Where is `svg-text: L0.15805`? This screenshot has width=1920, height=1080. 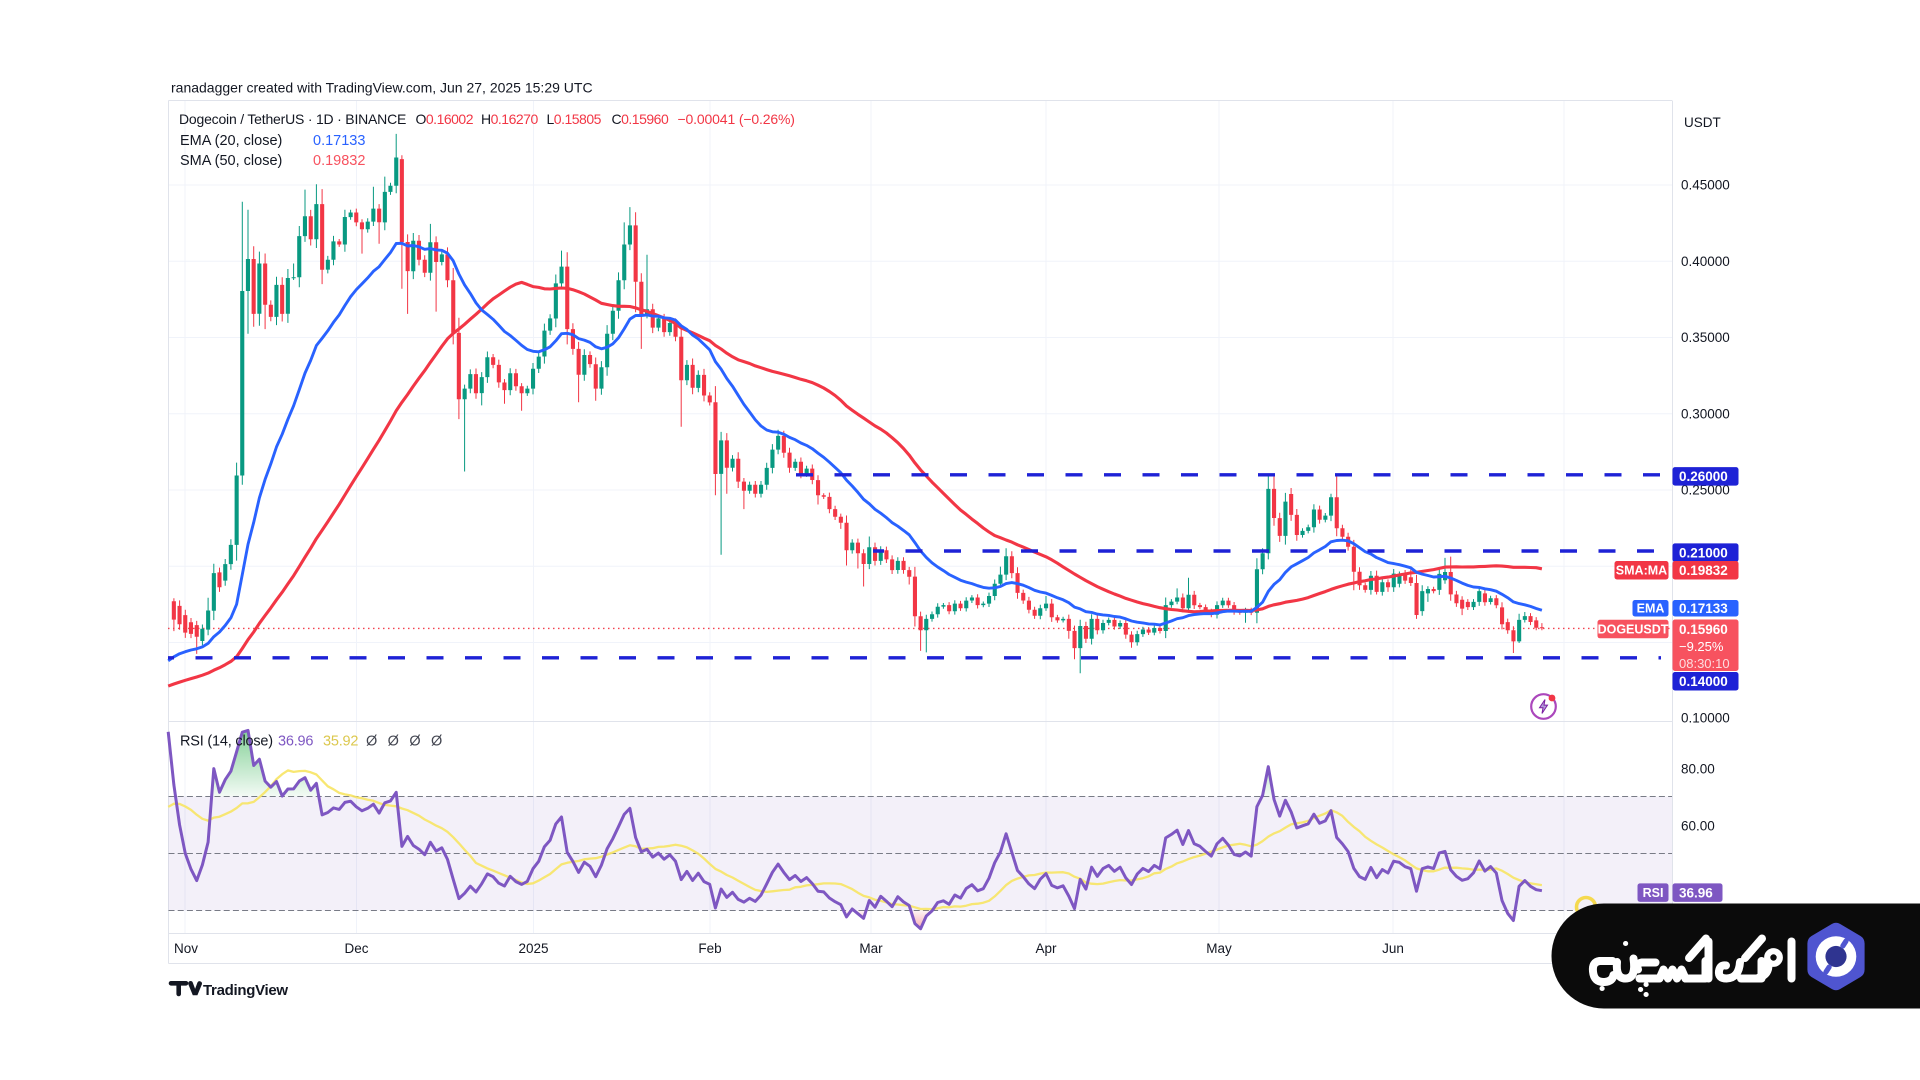
svg-text: L0.15805 is located at coordinates (574, 119).